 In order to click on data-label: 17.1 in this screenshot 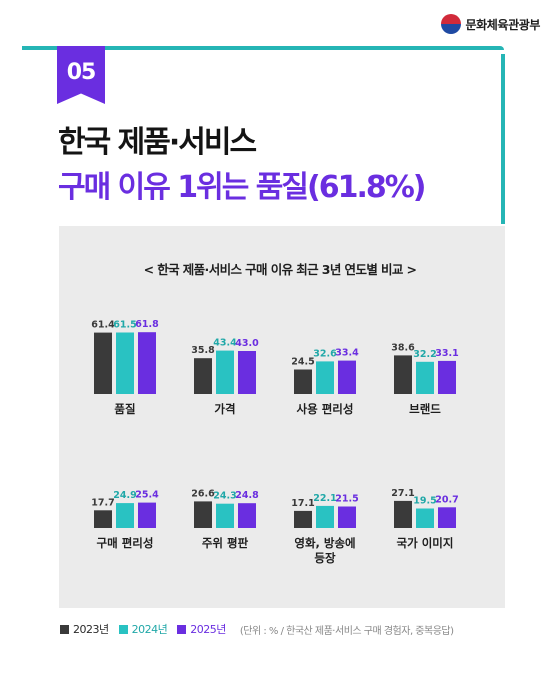, I will do `click(302, 503)`.